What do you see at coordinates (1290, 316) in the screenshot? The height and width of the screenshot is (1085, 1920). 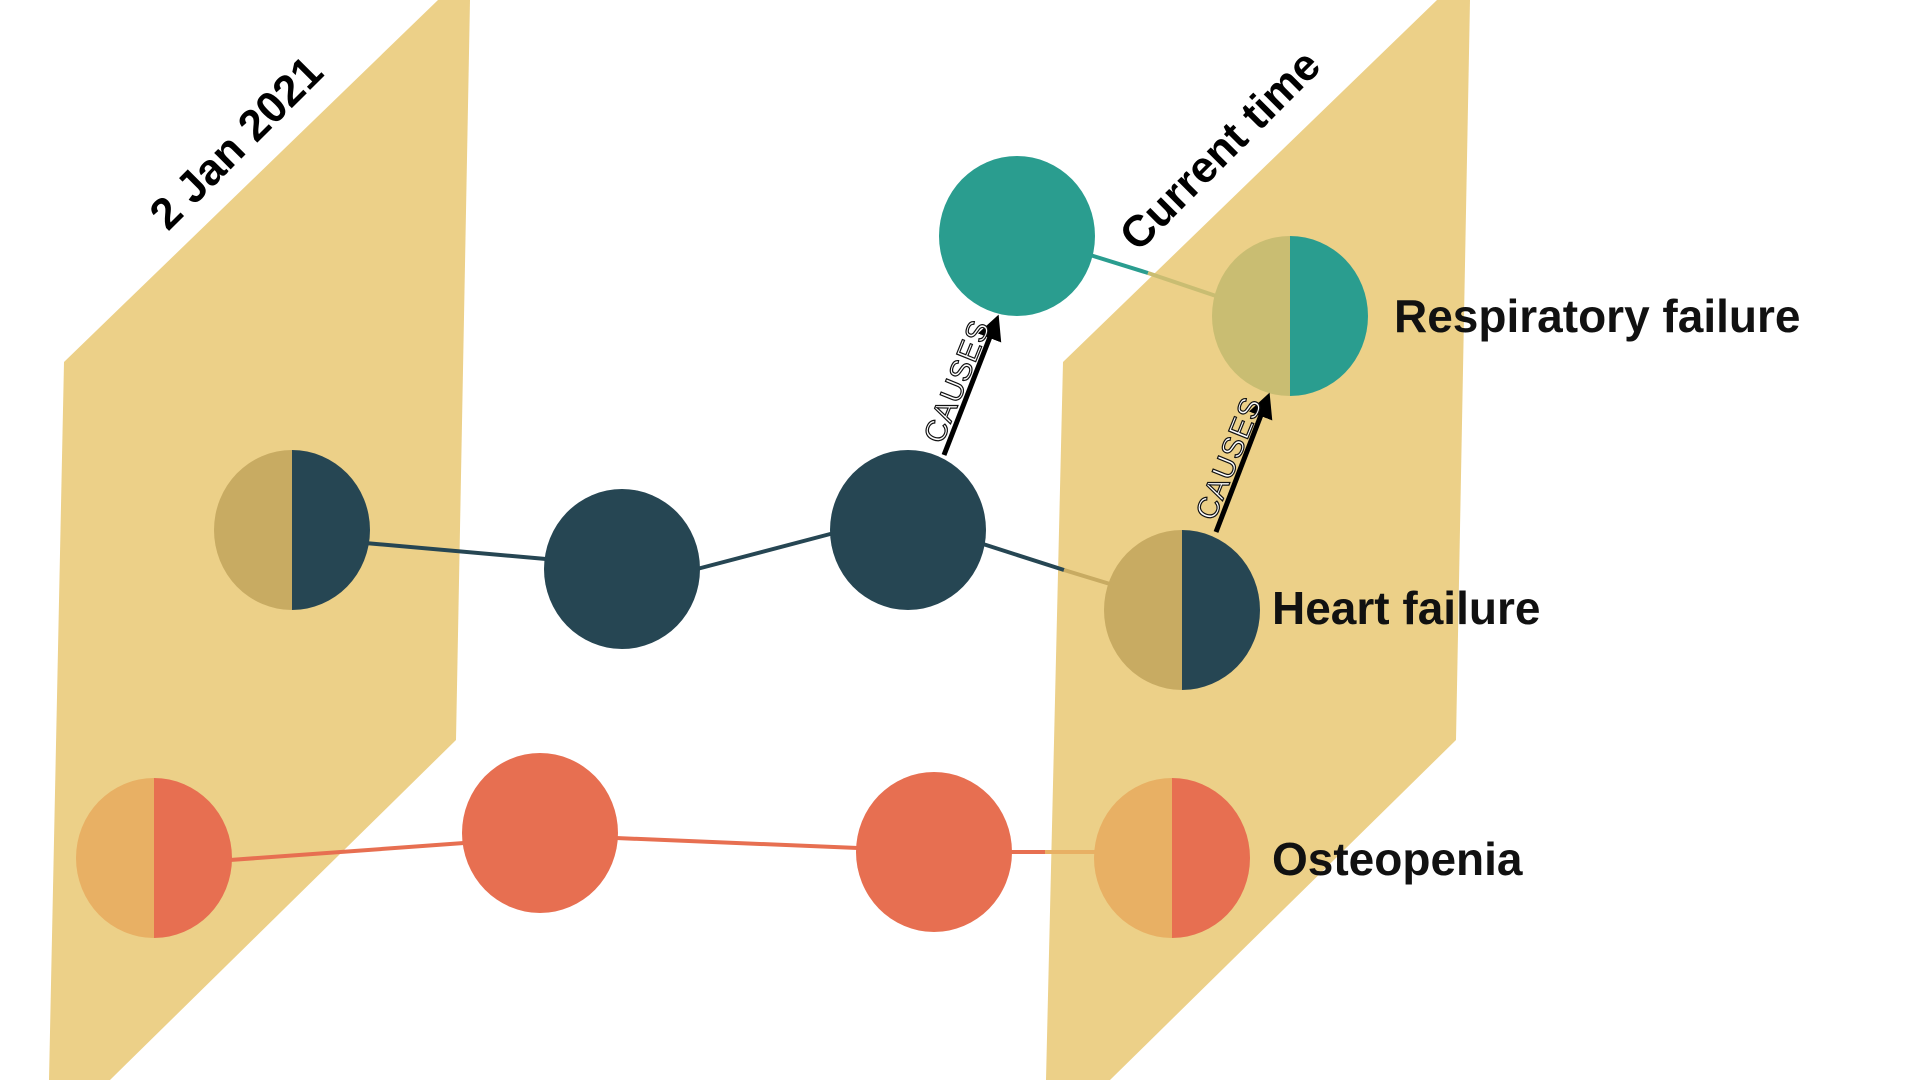 I see `respiratory-current-node` at bounding box center [1290, 316].